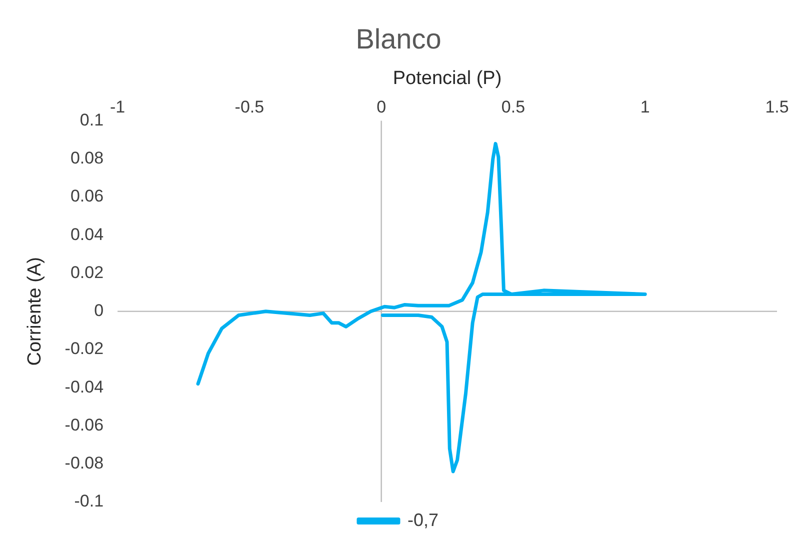 This screenshot has width=795, height=548. I want to click on chart-title: Blanco, so click(399, 39).